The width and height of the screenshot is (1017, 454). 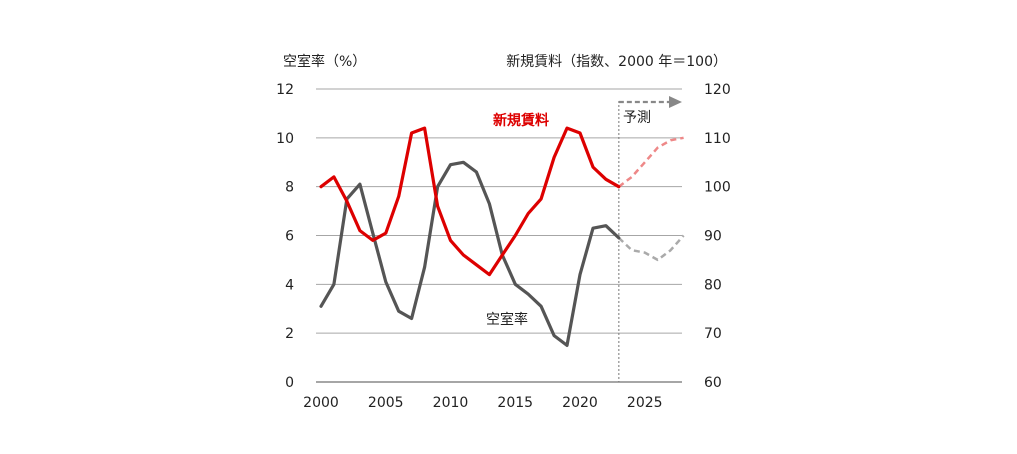 What do you see at coordinates (521, 120) in the screenshot?
I see `rent-series-label: 新規賃料` at bounding box center [521, 120].